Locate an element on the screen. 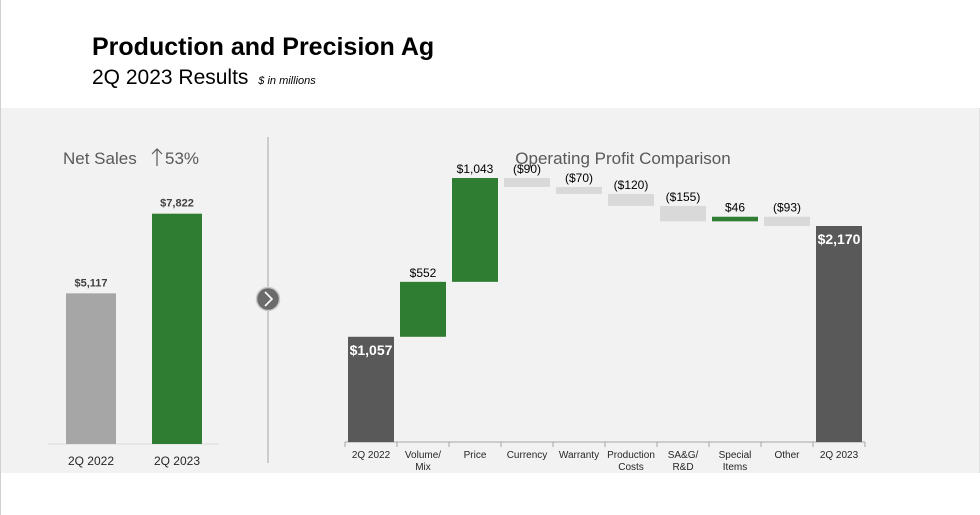 The width and height of the screenshot is (980, 515). waterfall-category-label: Special Items is located at coordinates (735, 461).